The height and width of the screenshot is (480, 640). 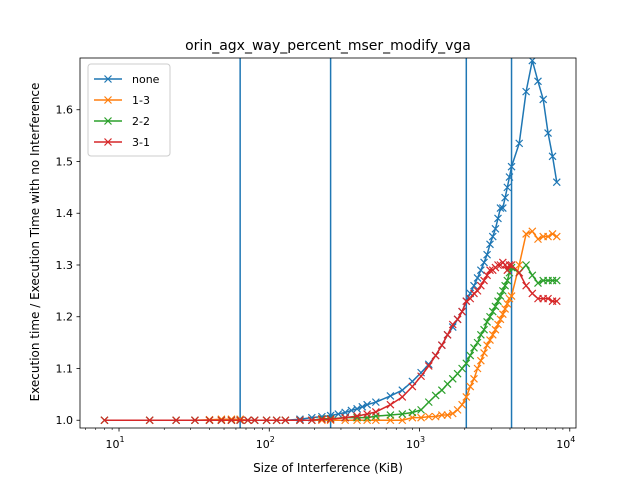 I want to click on y-tick-label: 1.6, so click(x=65, y=110).